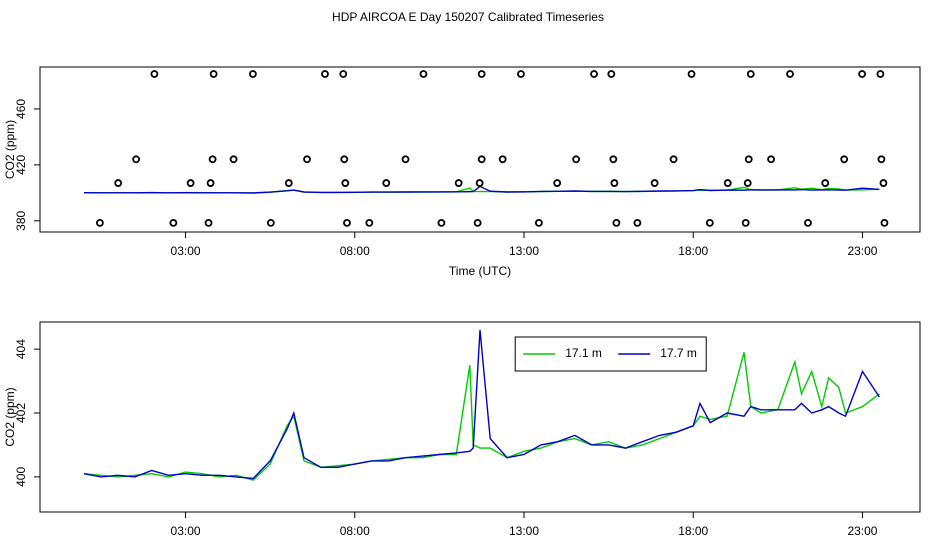 This screenshot has height=540, width=936. Describe the element at coordinates (481, 189) in the screenshot. I see `series-line` at that location.